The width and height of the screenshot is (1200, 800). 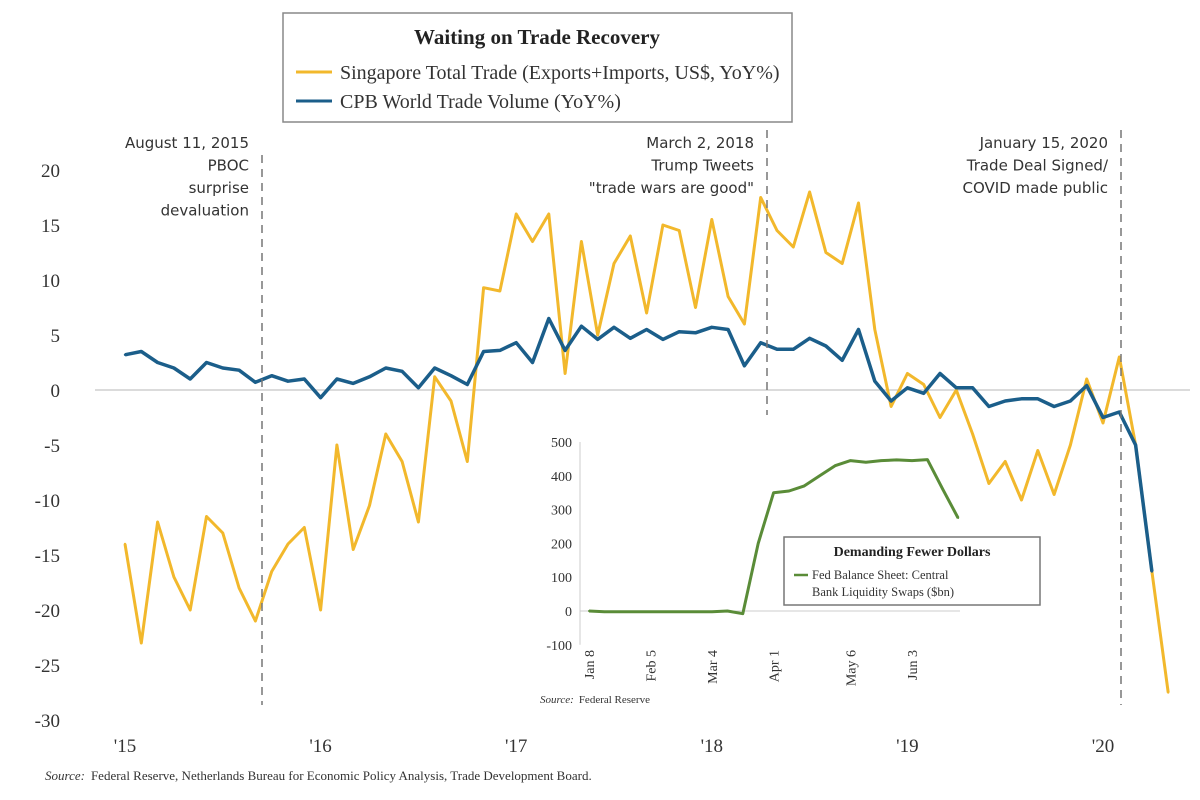 I want to click on event-annotation: COVID made public, so click(x=1035, y=188).